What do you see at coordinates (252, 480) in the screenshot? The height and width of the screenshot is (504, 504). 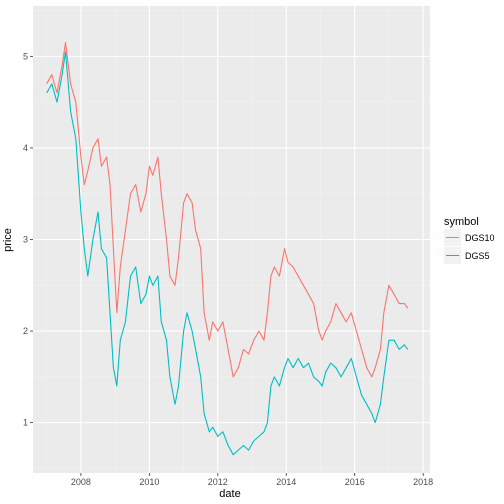 I see `x-axis: 2008 2010 2012 2014 2016 2018` at bounding box center [252, 480].